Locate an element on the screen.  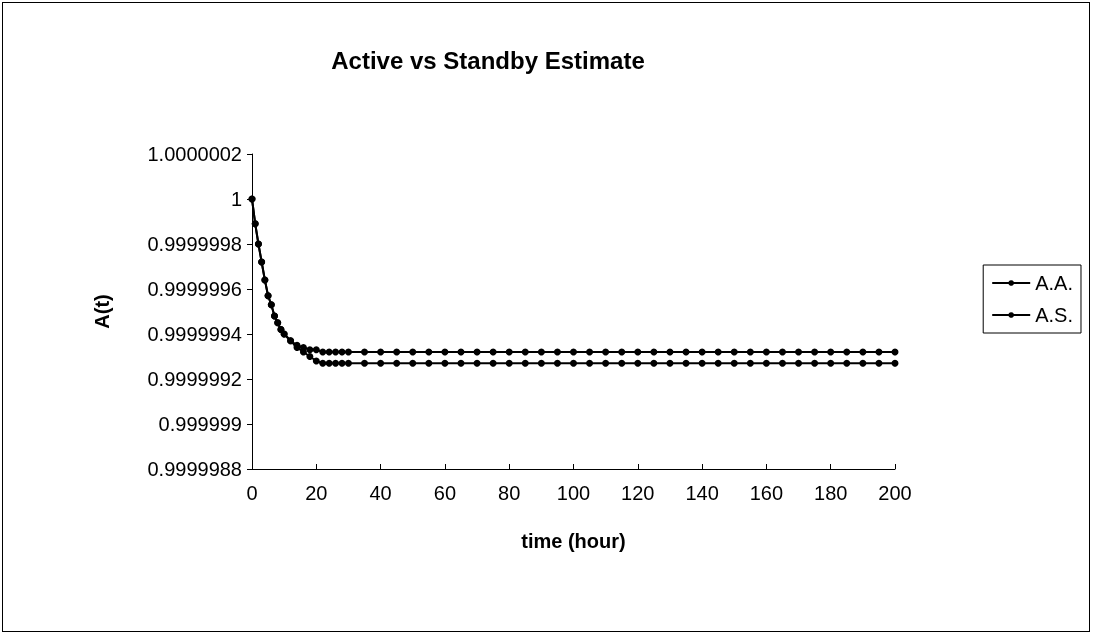
y-tick-label: 0.999999 is located at coordinates (200, 424).